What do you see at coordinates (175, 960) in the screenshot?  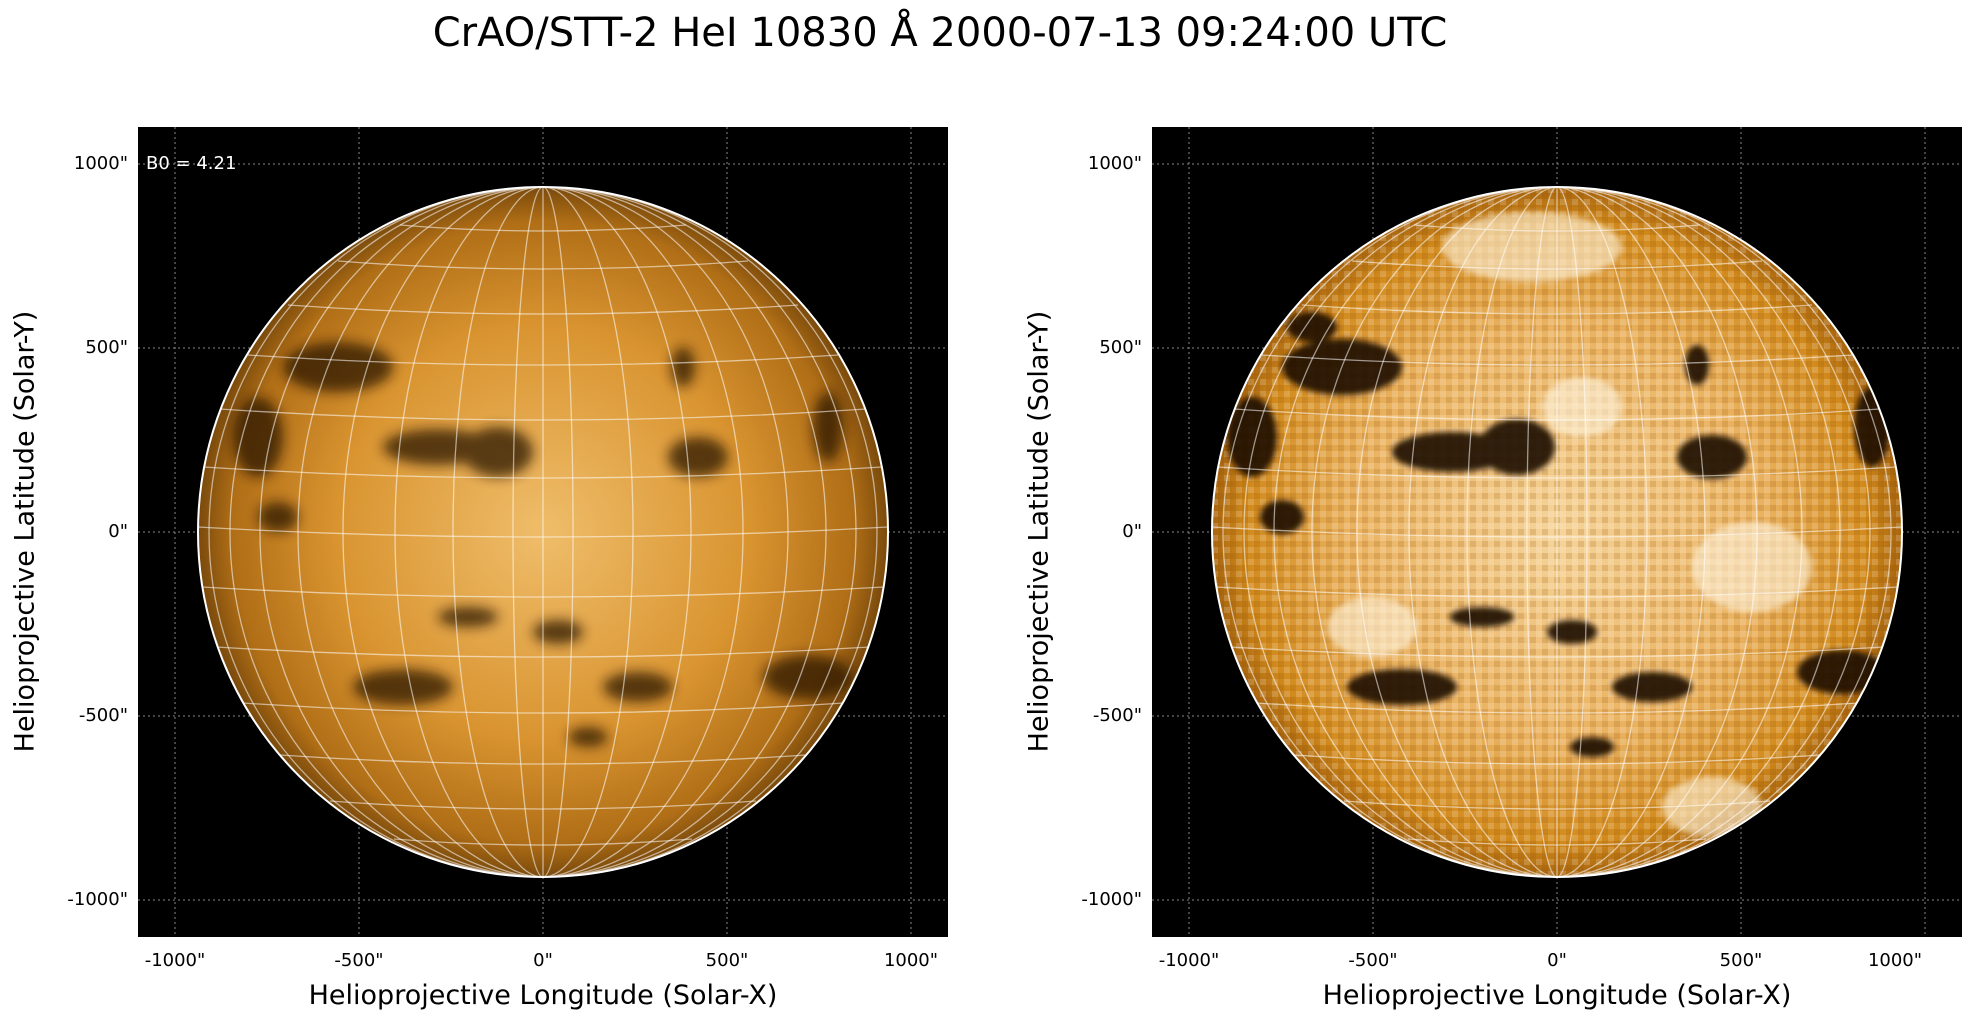 I see `left-xtick-minus1000: -1000"` at bounding box center [175, 960].